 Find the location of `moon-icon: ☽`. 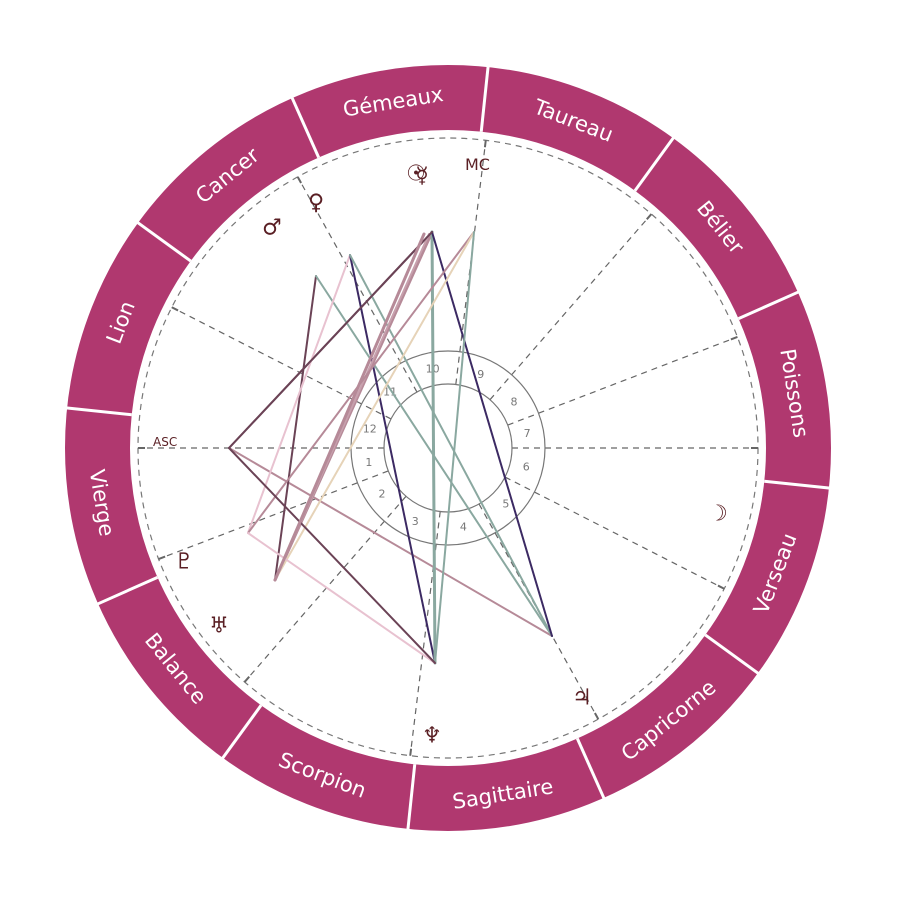

moon-icon: ☽ is located at coordinates (718, 514).